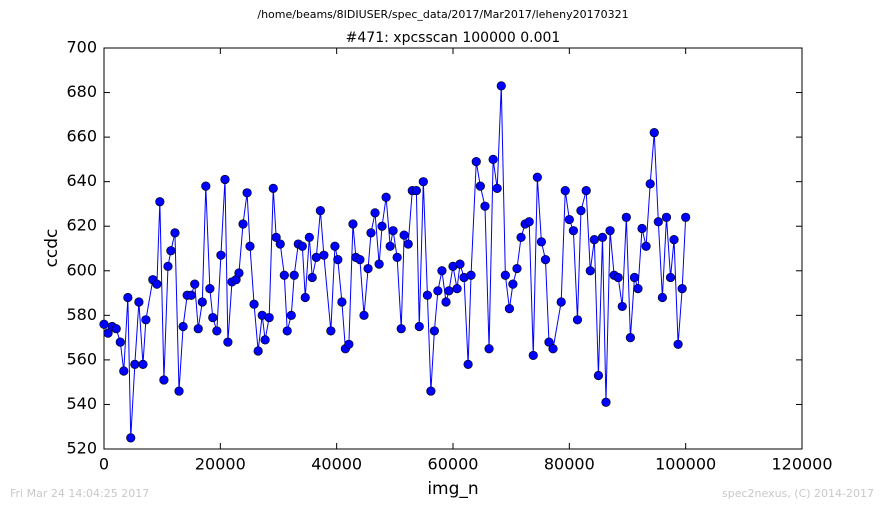 The width and height of the screenshot is (884, 509). What do you see at coordinates (81, 47) in the screenshot?
I see `y-tick-label: 700` at bounding box center [81, 47].